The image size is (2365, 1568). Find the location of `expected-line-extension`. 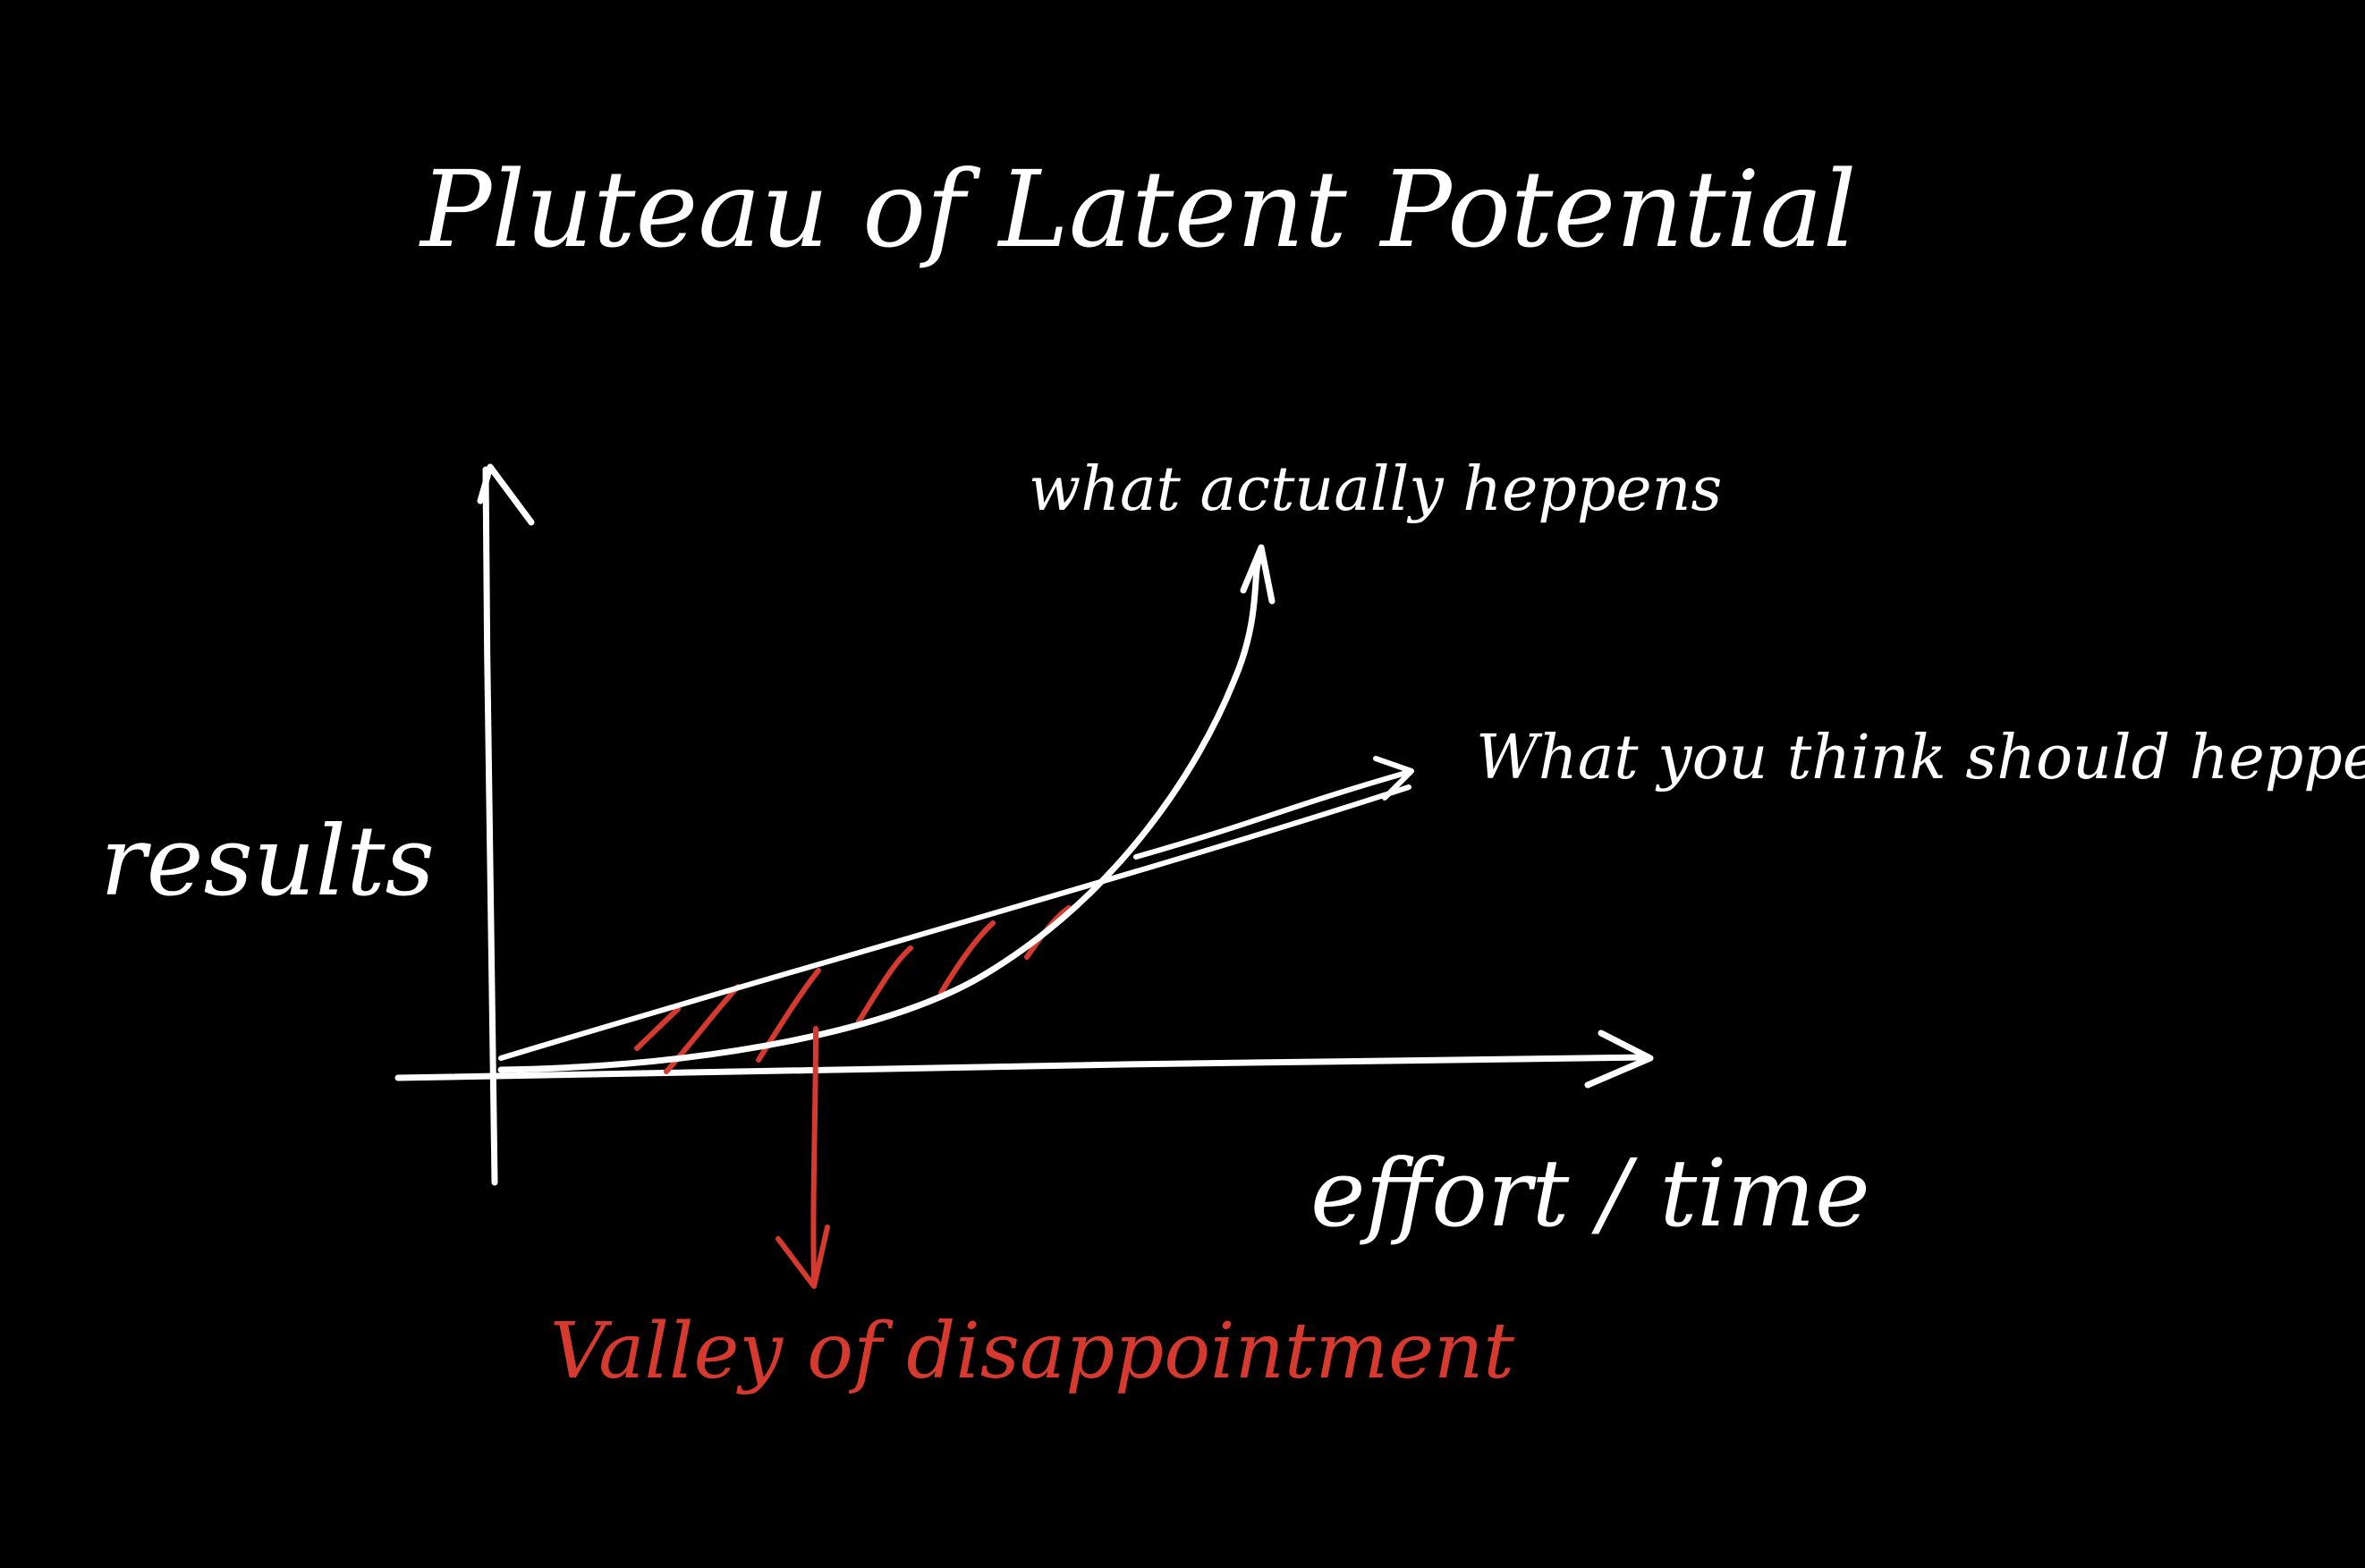

expected-line-extension is located at coordinates (1271, 815).